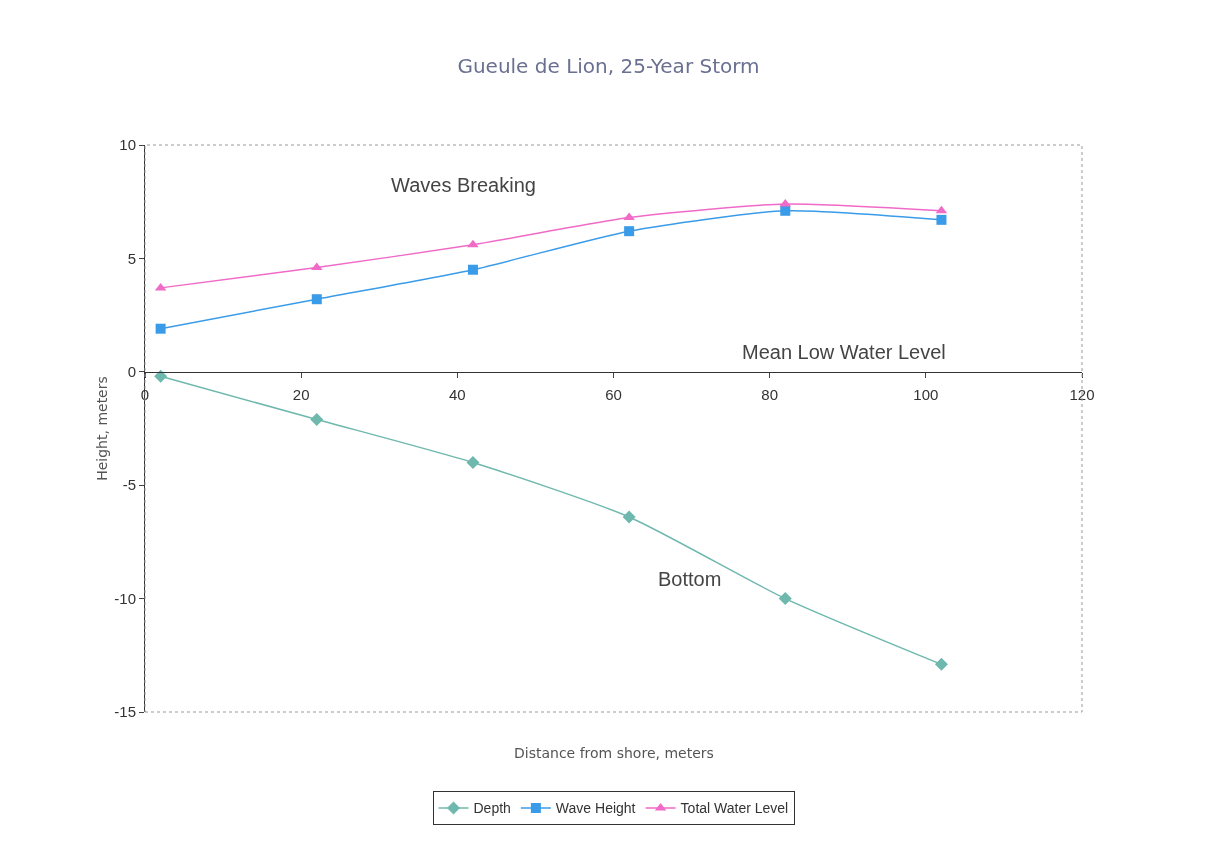  Describe the element at coordinates (844, 352) in the screenshot. I see `annotation: Mean Low Water Level` at that location.